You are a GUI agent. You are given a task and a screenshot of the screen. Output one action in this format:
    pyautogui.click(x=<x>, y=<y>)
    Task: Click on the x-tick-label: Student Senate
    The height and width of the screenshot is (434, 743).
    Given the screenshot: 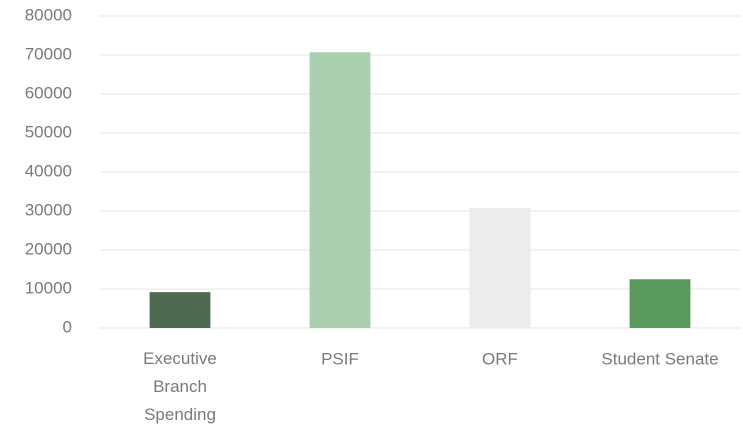 What is the action you would take?
    pyautogui.click(x=659, y=358)
    